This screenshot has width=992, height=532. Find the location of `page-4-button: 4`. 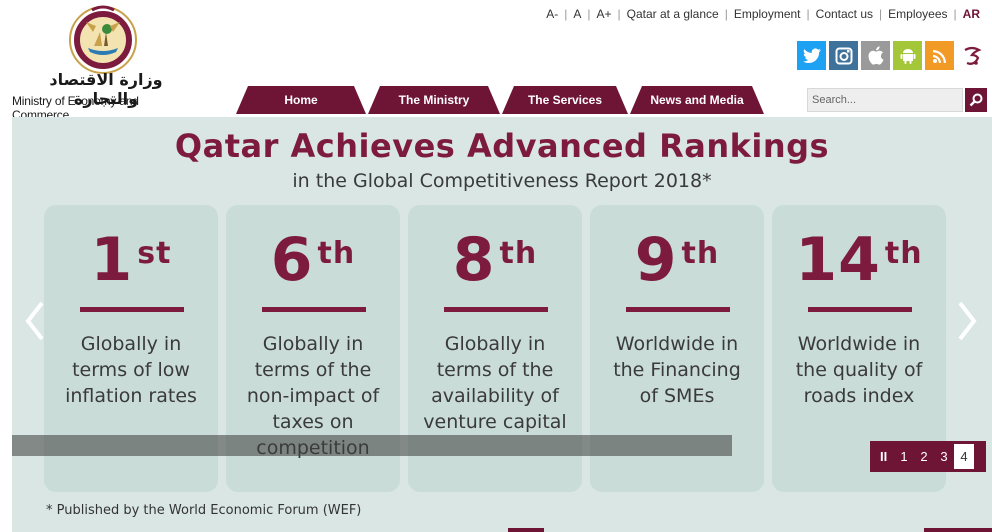

page-4-button: 4 is located at coordinates (964, 456).